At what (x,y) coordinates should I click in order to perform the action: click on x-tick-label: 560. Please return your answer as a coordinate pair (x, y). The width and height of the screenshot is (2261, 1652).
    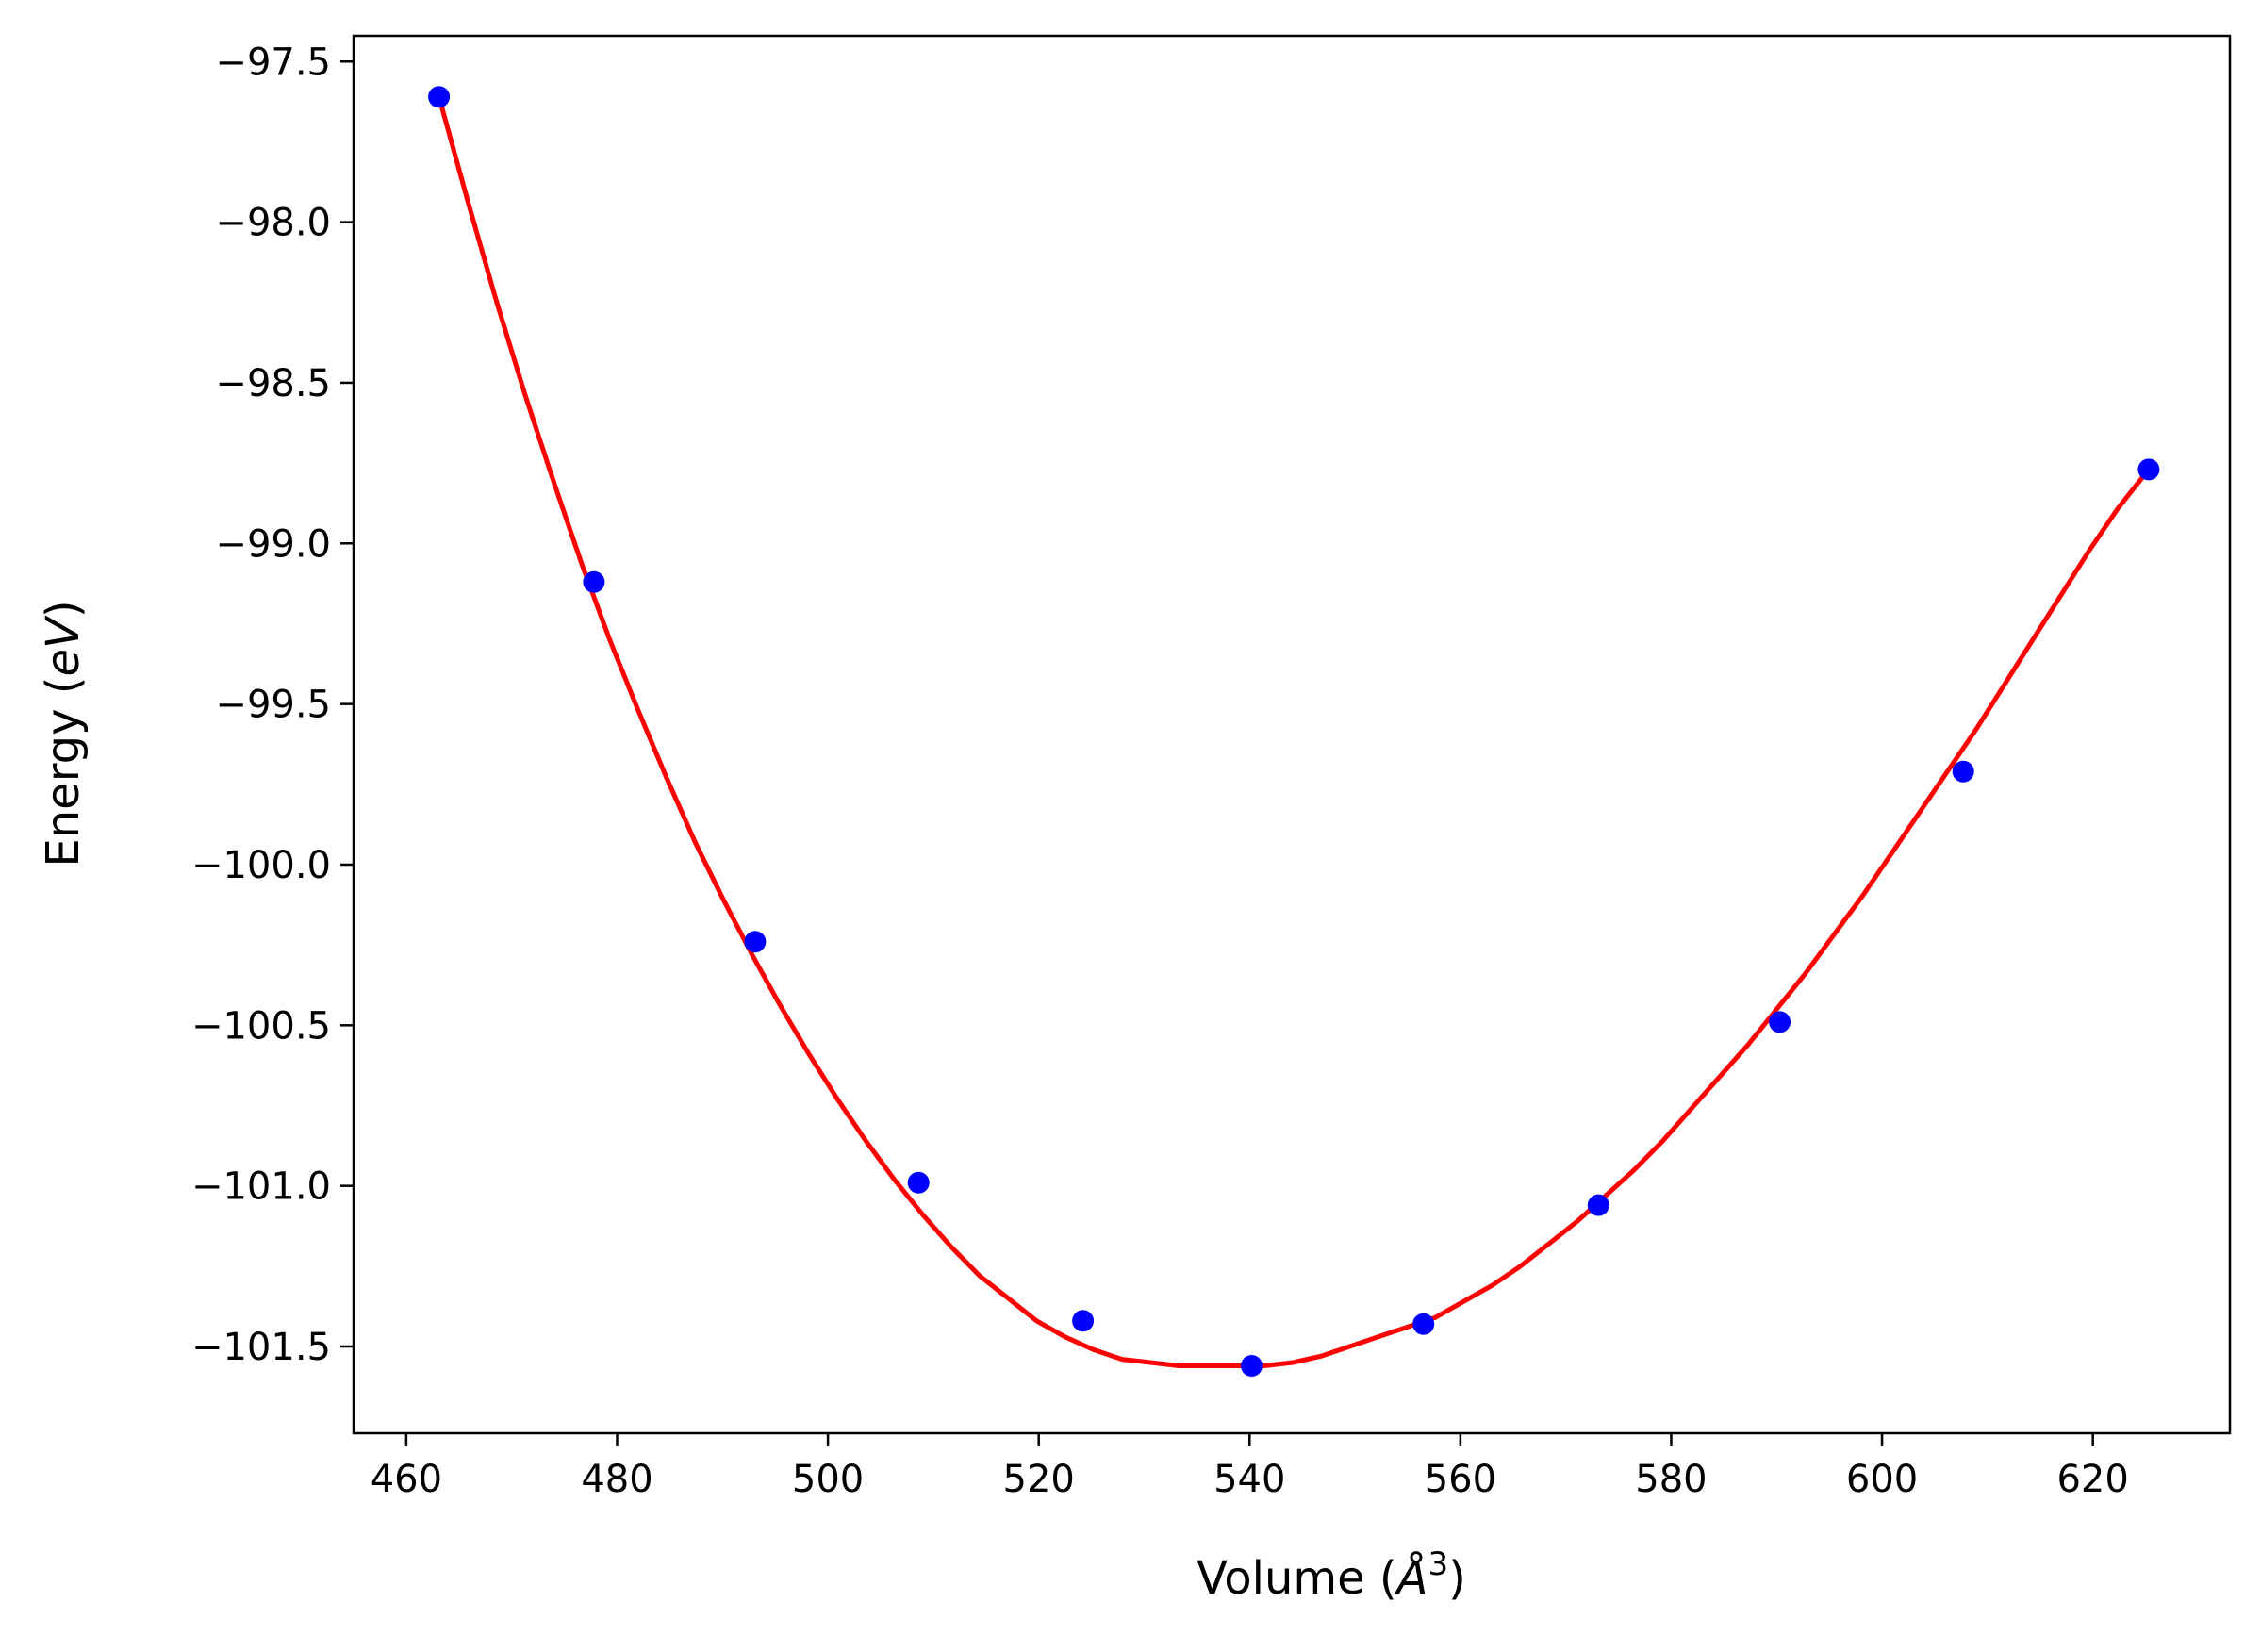
    Looking at the image, I should click on (1460, 1479).